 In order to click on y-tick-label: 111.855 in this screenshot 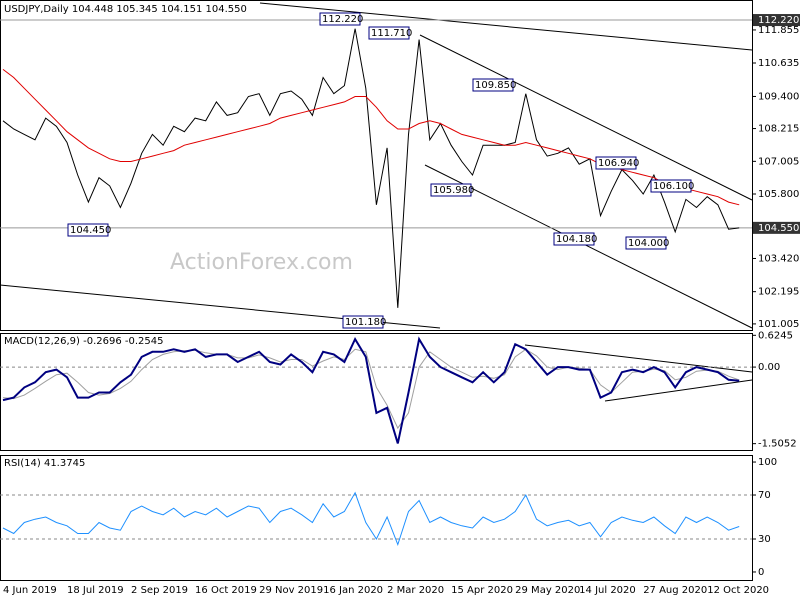, I will do `click(778, 30)`.